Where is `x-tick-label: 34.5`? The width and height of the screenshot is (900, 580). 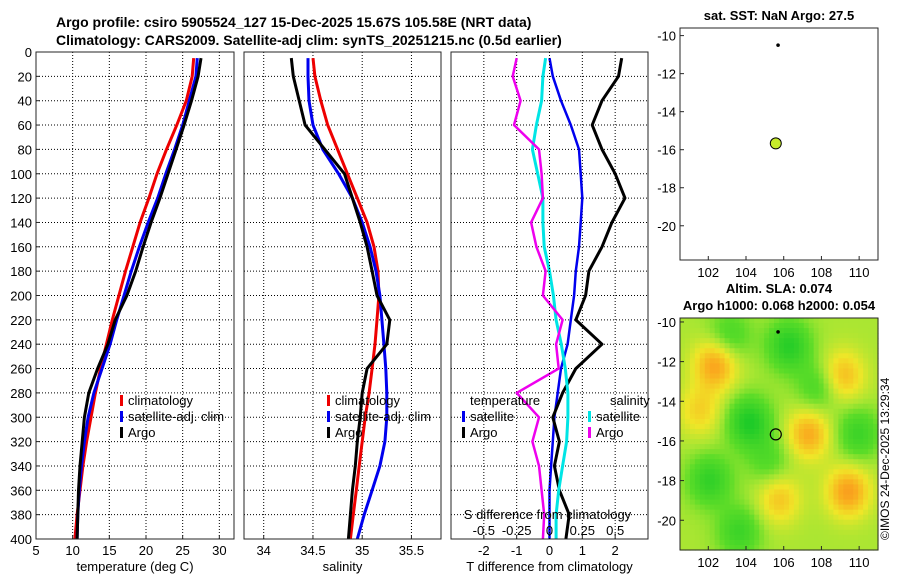 x-tick-label: 34.5 is located at coordinates (312, 550).